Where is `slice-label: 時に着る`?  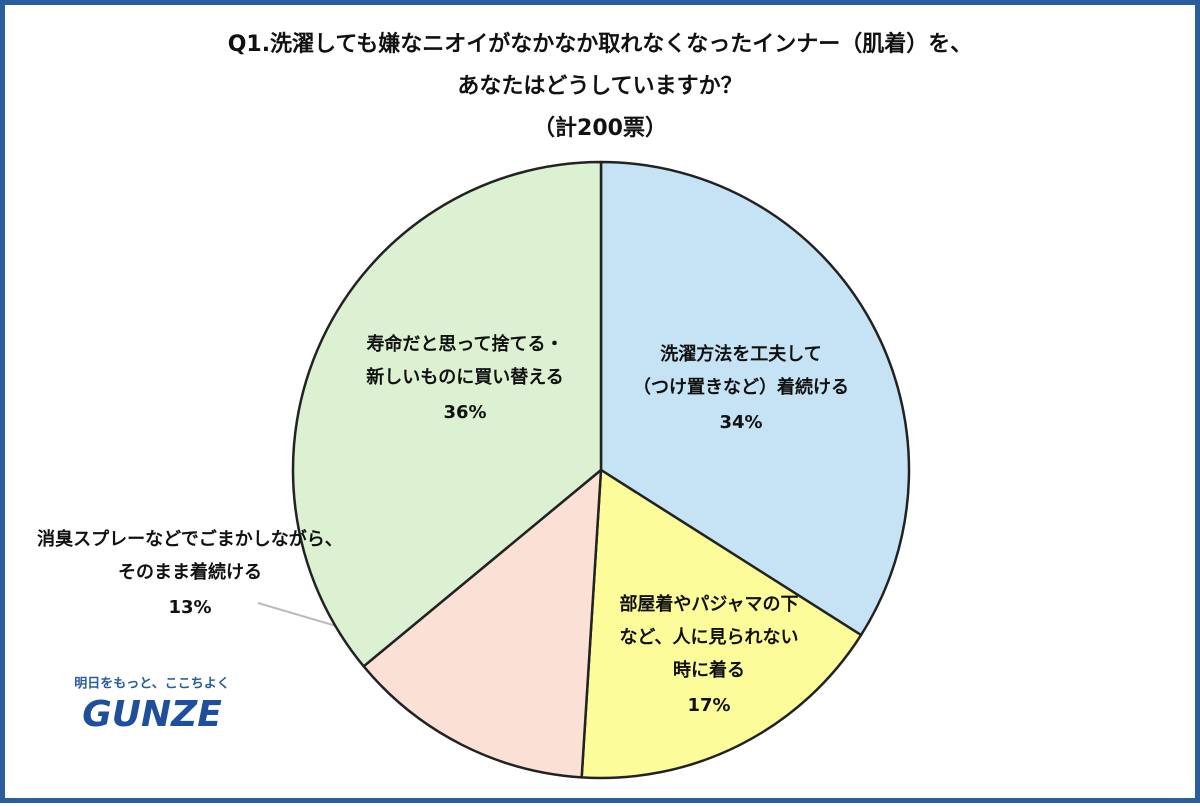 slice-label: 時に着る is located at coordinates (709, 670).